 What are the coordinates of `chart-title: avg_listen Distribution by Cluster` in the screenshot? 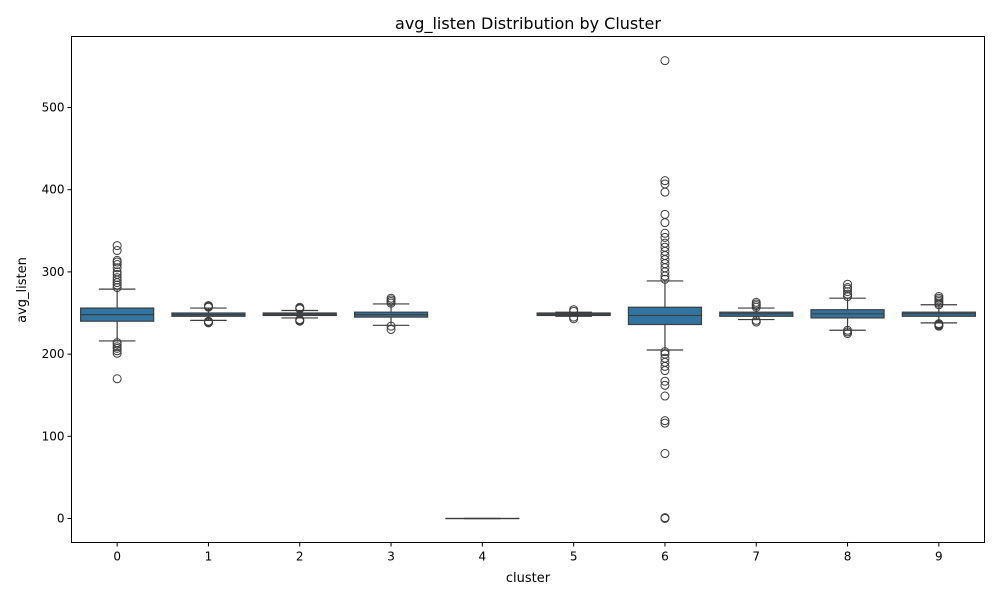 It's located at (528, 24).